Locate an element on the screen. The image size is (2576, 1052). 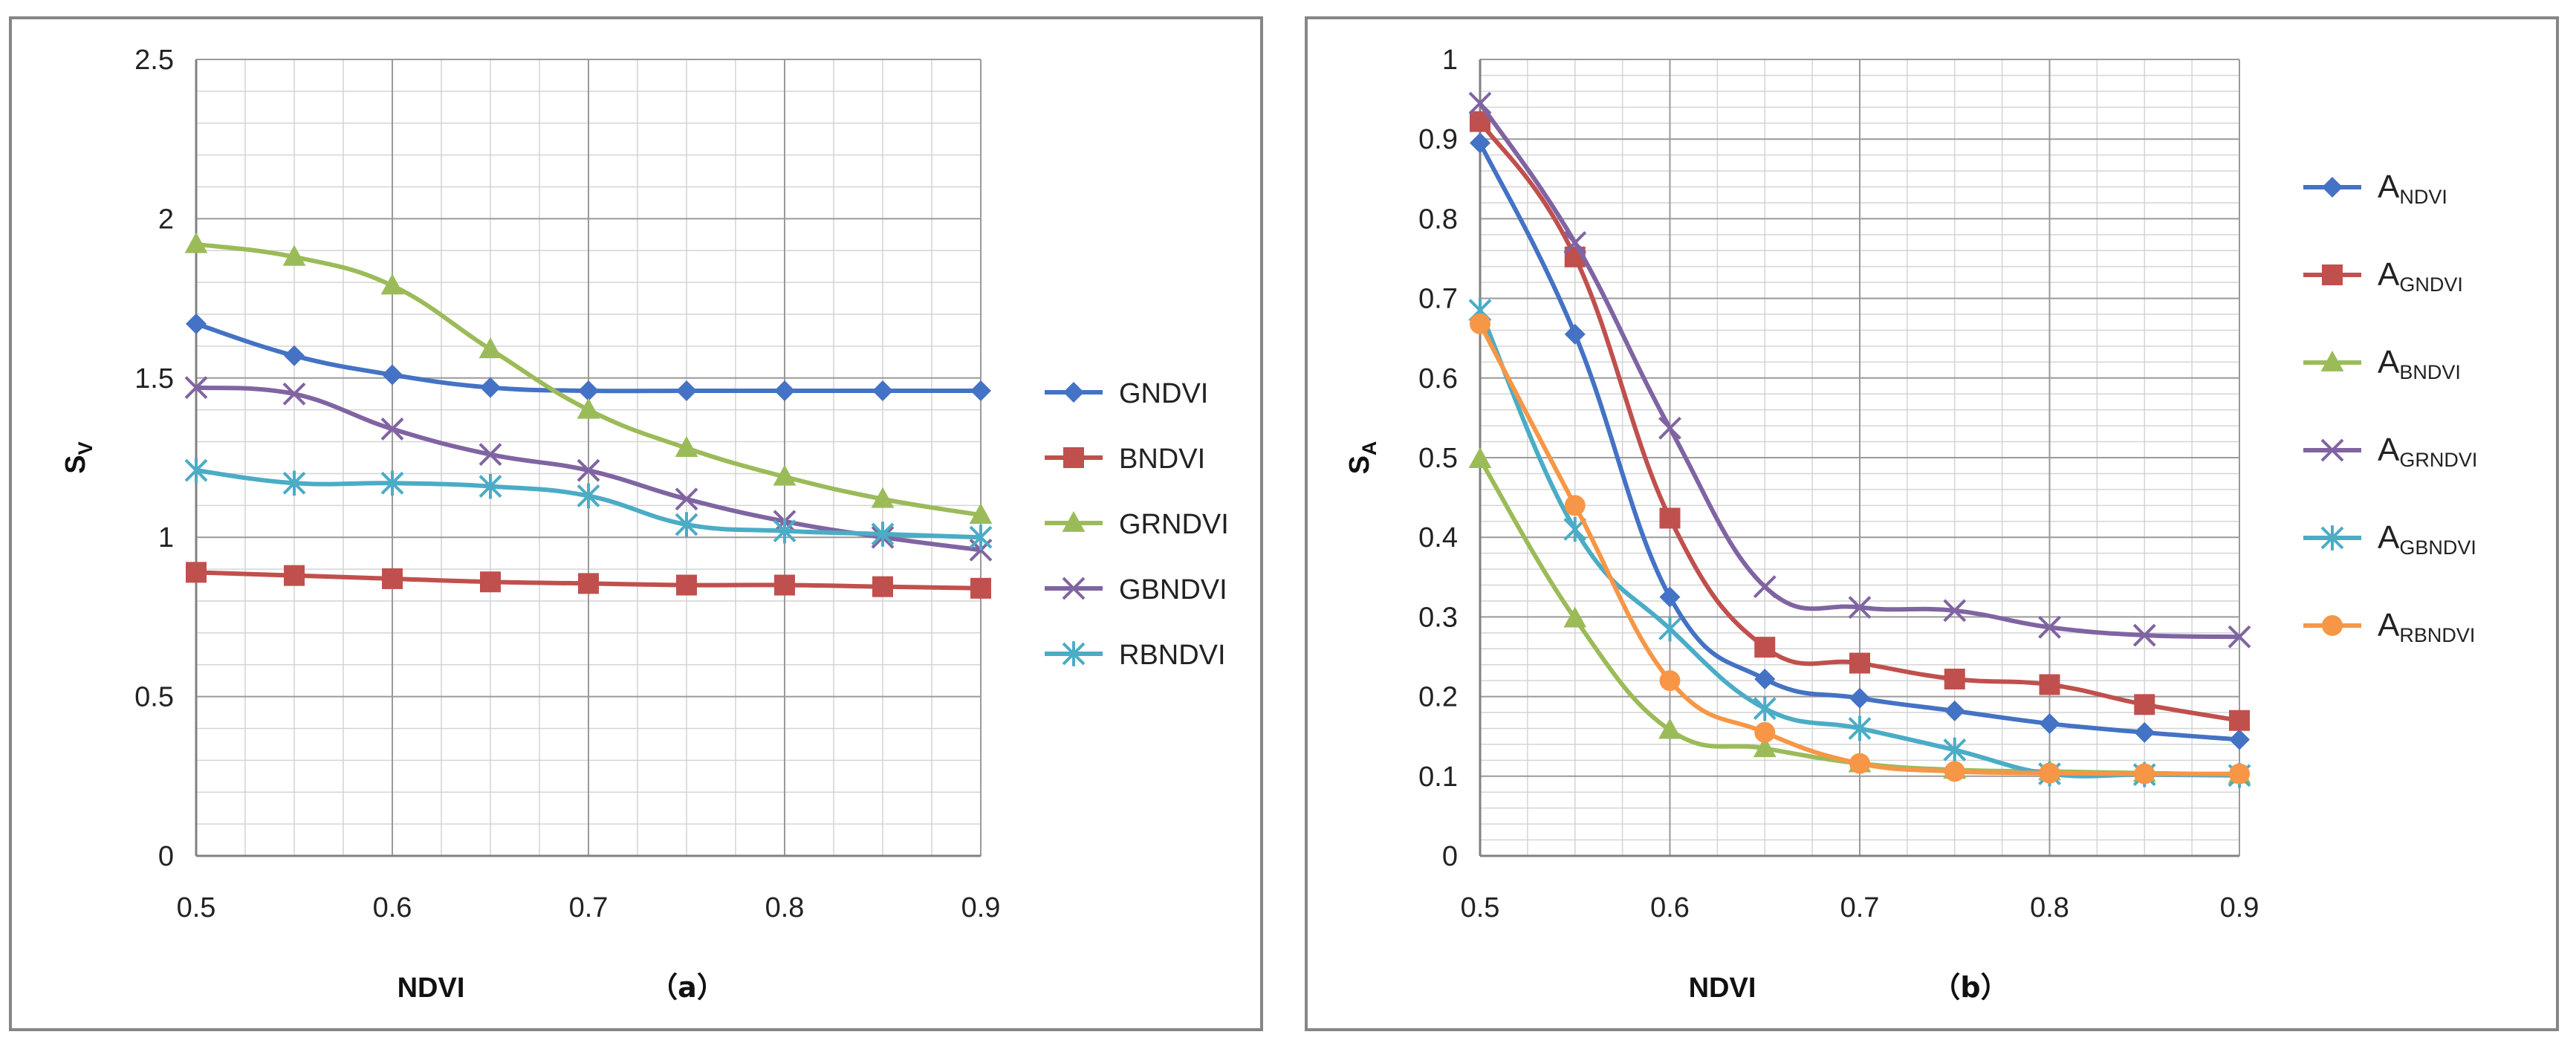
legend-item: RBNDVI is located at coordinates (1135, 655).